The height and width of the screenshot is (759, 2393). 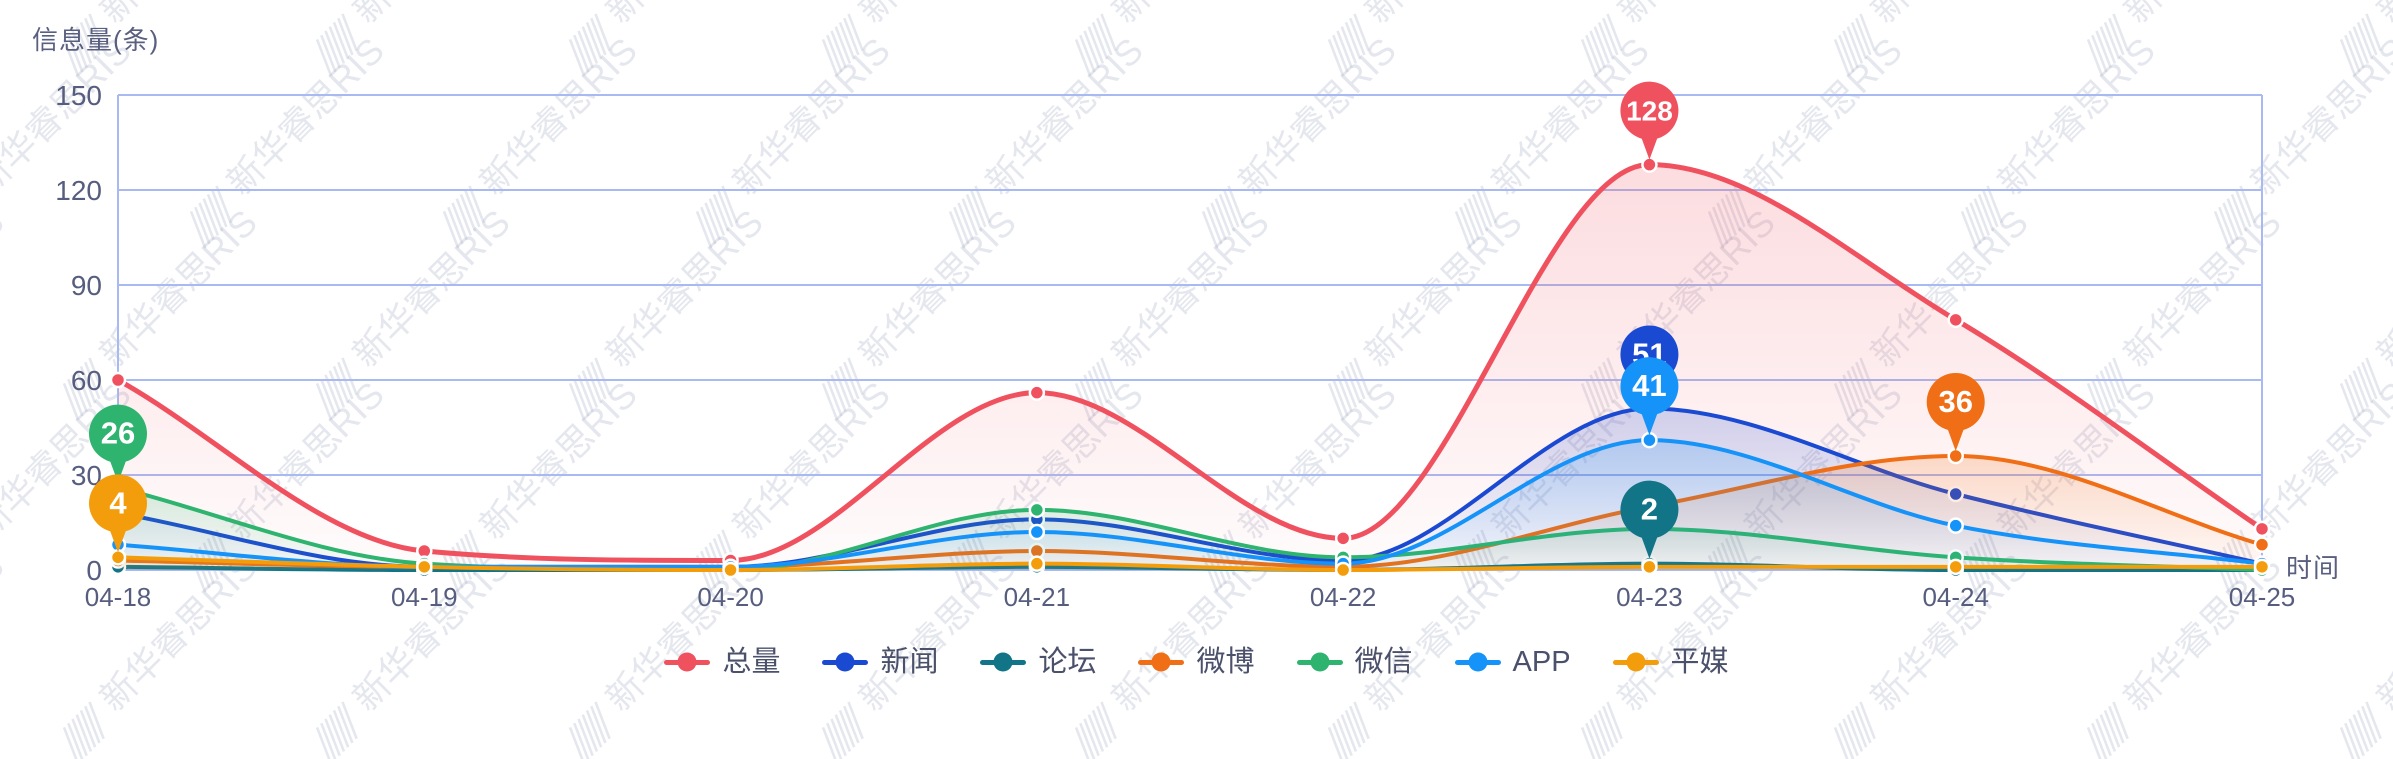 I want to click on marker-pin-平媒: 4, so click(x=118, y=513).